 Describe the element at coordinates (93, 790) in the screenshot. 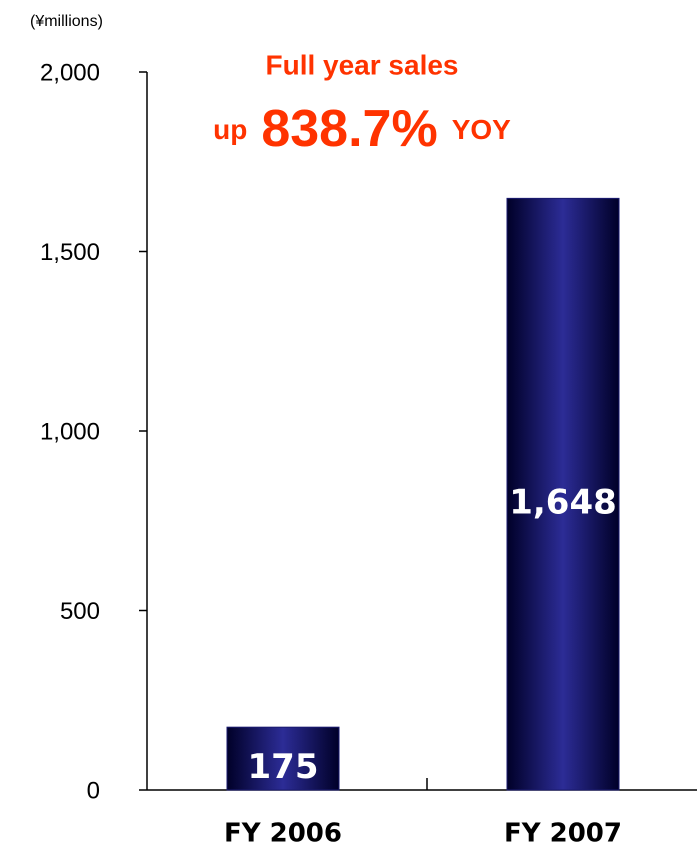

I see `y-tick-label: 0` at that location.